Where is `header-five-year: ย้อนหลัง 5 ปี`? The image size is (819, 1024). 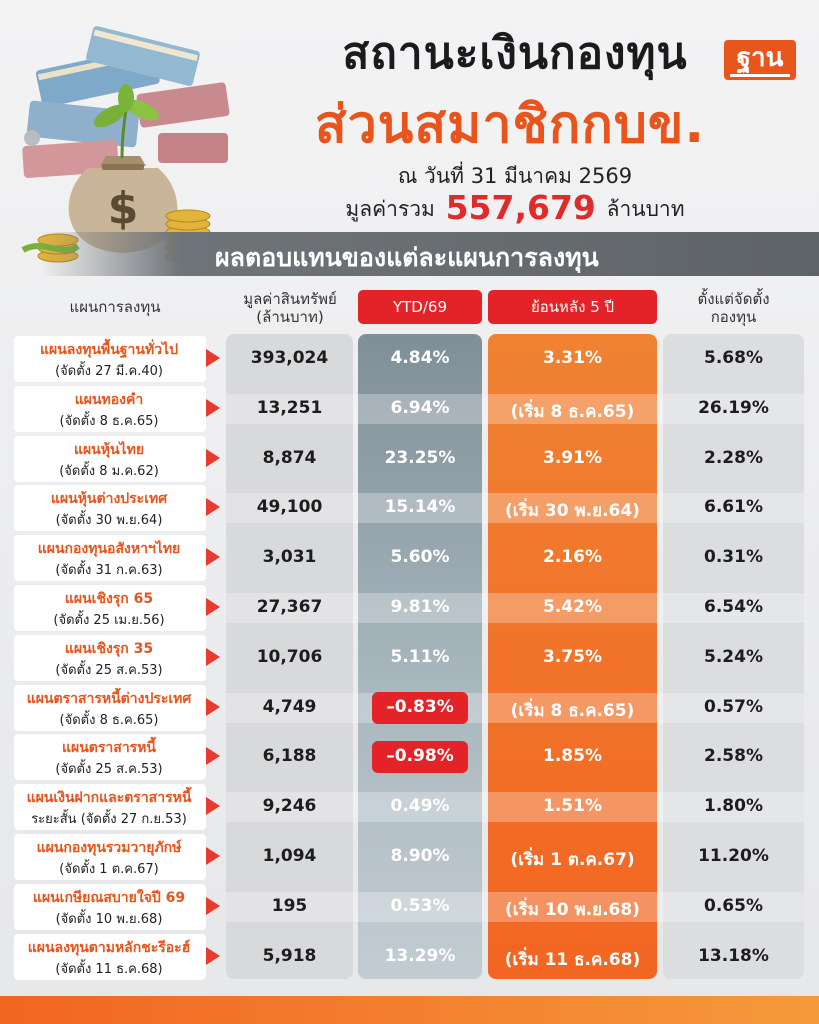 header-five-year: ย้อนหลัง 5 ปี is located at coordinates (572, 307).